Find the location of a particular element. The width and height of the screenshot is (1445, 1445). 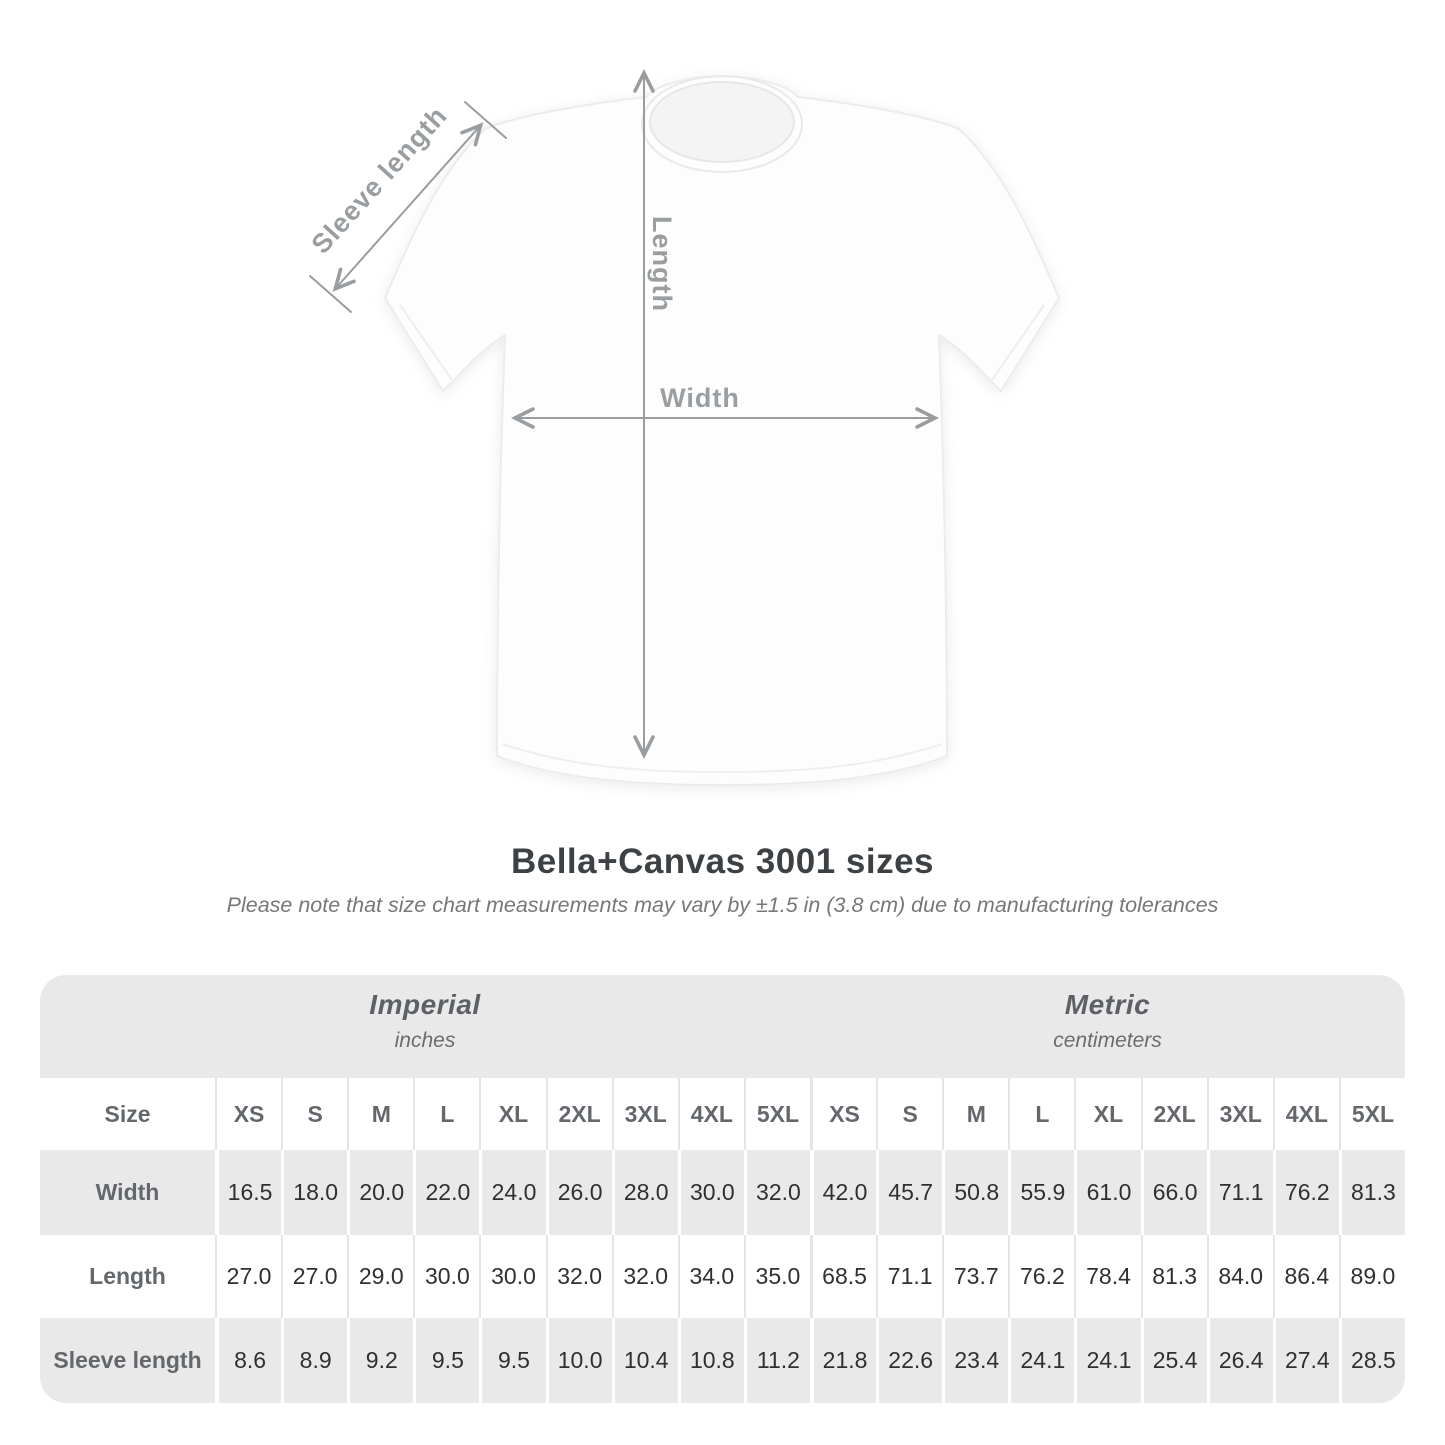

value-cell: 8.6 is located at coordinates (248, 1360).